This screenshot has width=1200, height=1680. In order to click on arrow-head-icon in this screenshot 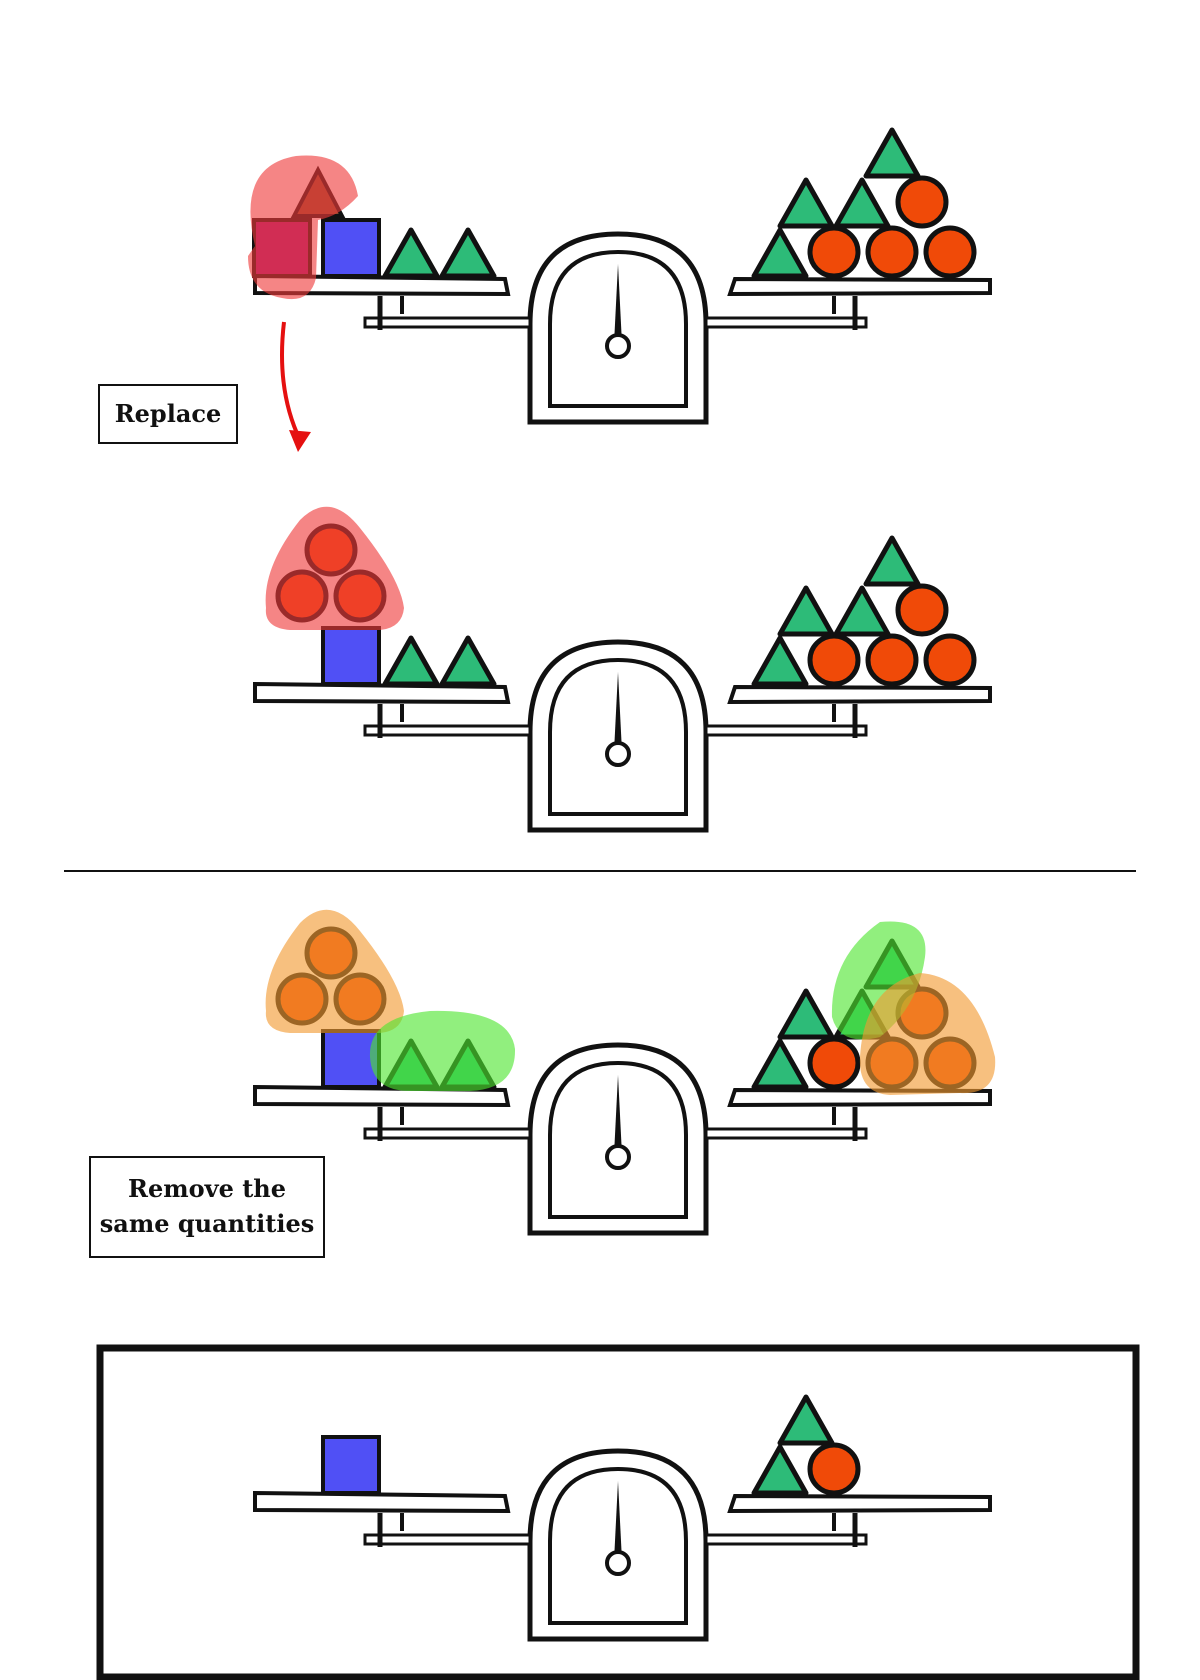, I will do `click(300, 441)`.